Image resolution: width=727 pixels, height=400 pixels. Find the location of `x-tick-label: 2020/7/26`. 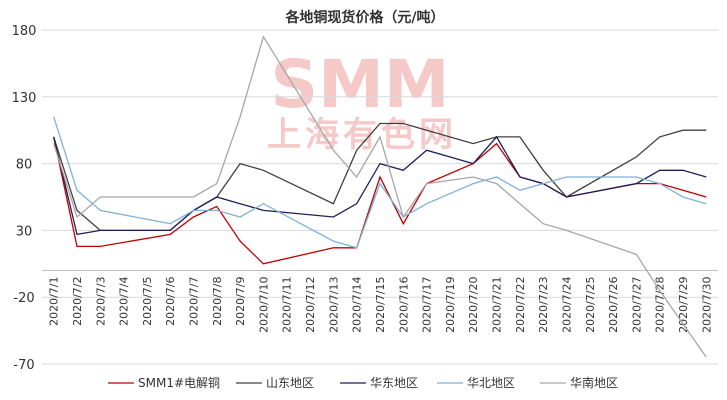

x-tick-label: 2020/7/26 is located at coordinates (613, 304).